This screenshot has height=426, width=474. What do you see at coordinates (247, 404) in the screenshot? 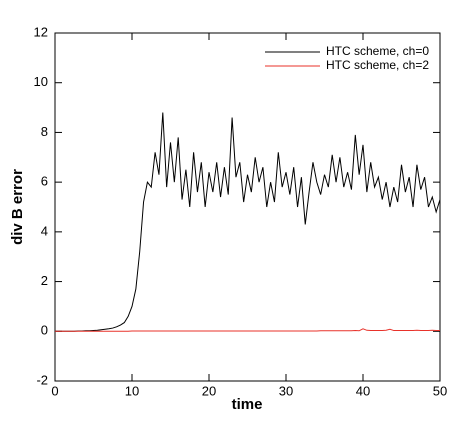
I see `x-axis-label: time` at bounding box center [247, 404].